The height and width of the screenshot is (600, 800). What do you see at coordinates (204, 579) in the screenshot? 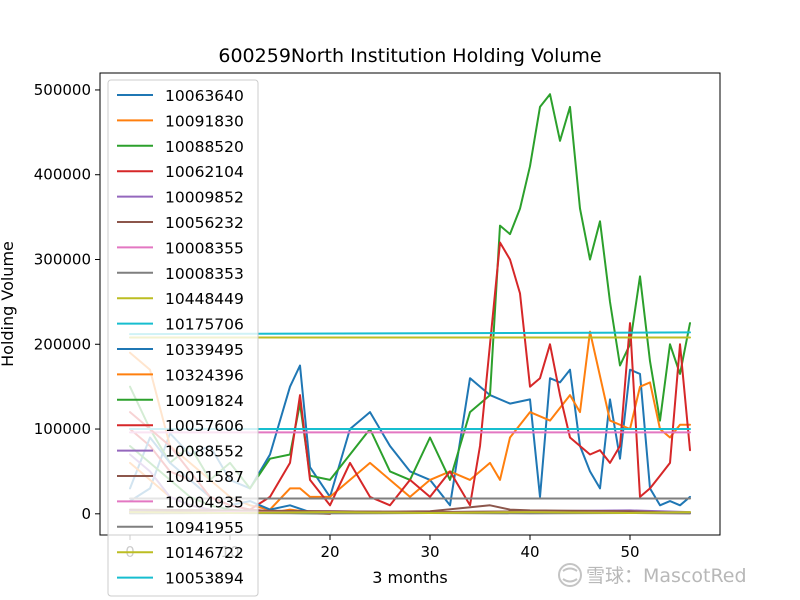
I see `legend-label: 10053894` at bounding box center [204, 579].